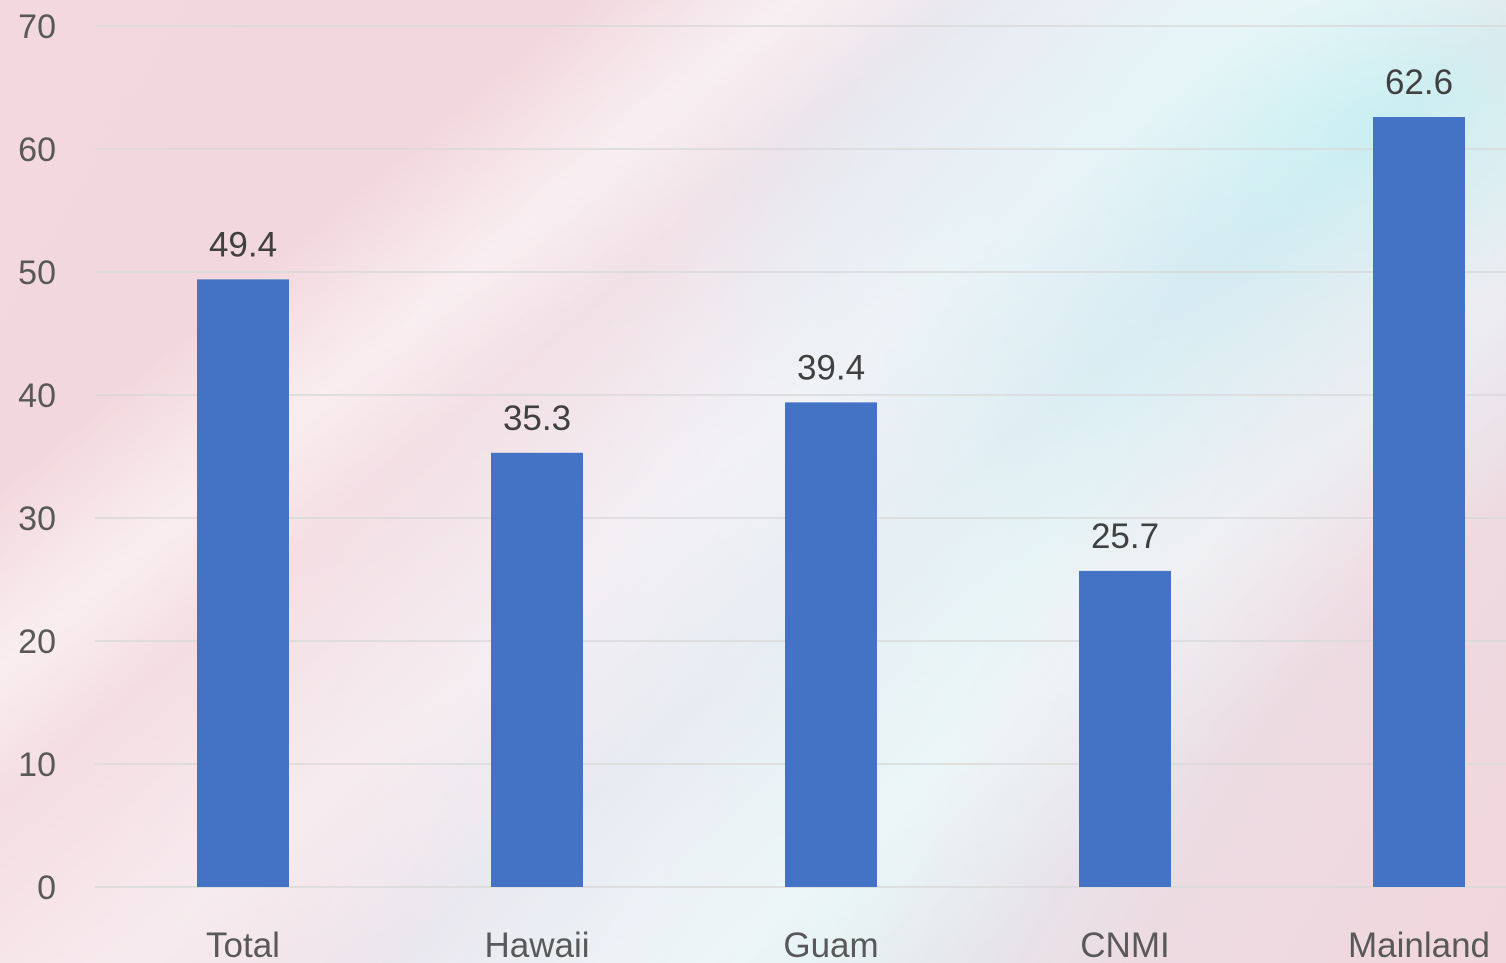 The width and height of the screenshot is (1506, 963). Describe the element at coordinates (537, 669) in the screenshot. I see `bar-hawaii` at that location.